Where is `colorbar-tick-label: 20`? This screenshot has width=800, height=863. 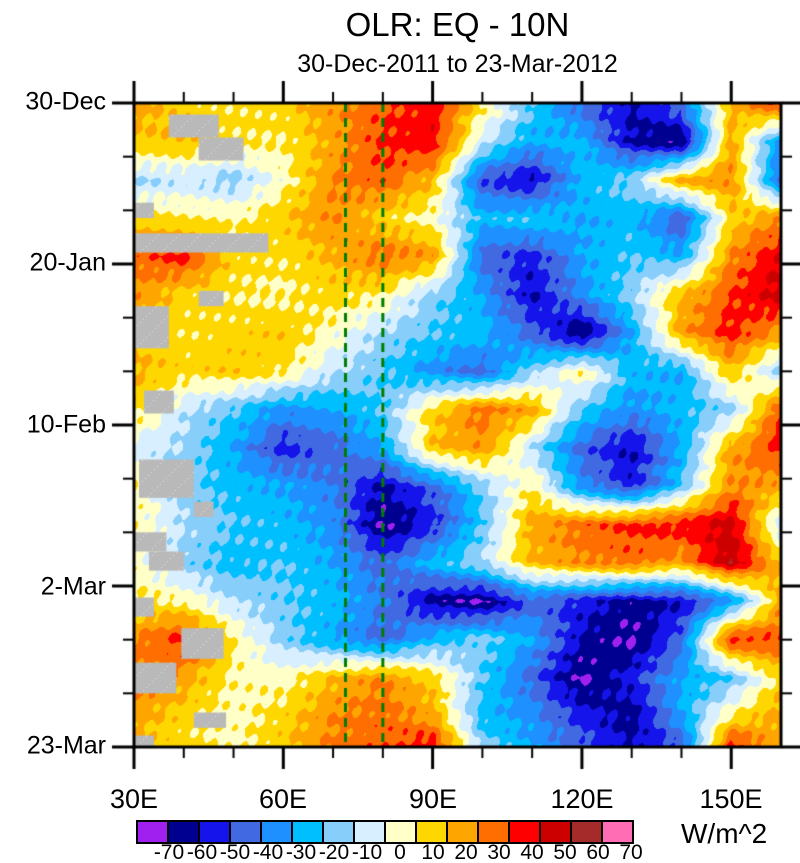 colorbar-tick-label: 20 is located at coordinates (466, 852).